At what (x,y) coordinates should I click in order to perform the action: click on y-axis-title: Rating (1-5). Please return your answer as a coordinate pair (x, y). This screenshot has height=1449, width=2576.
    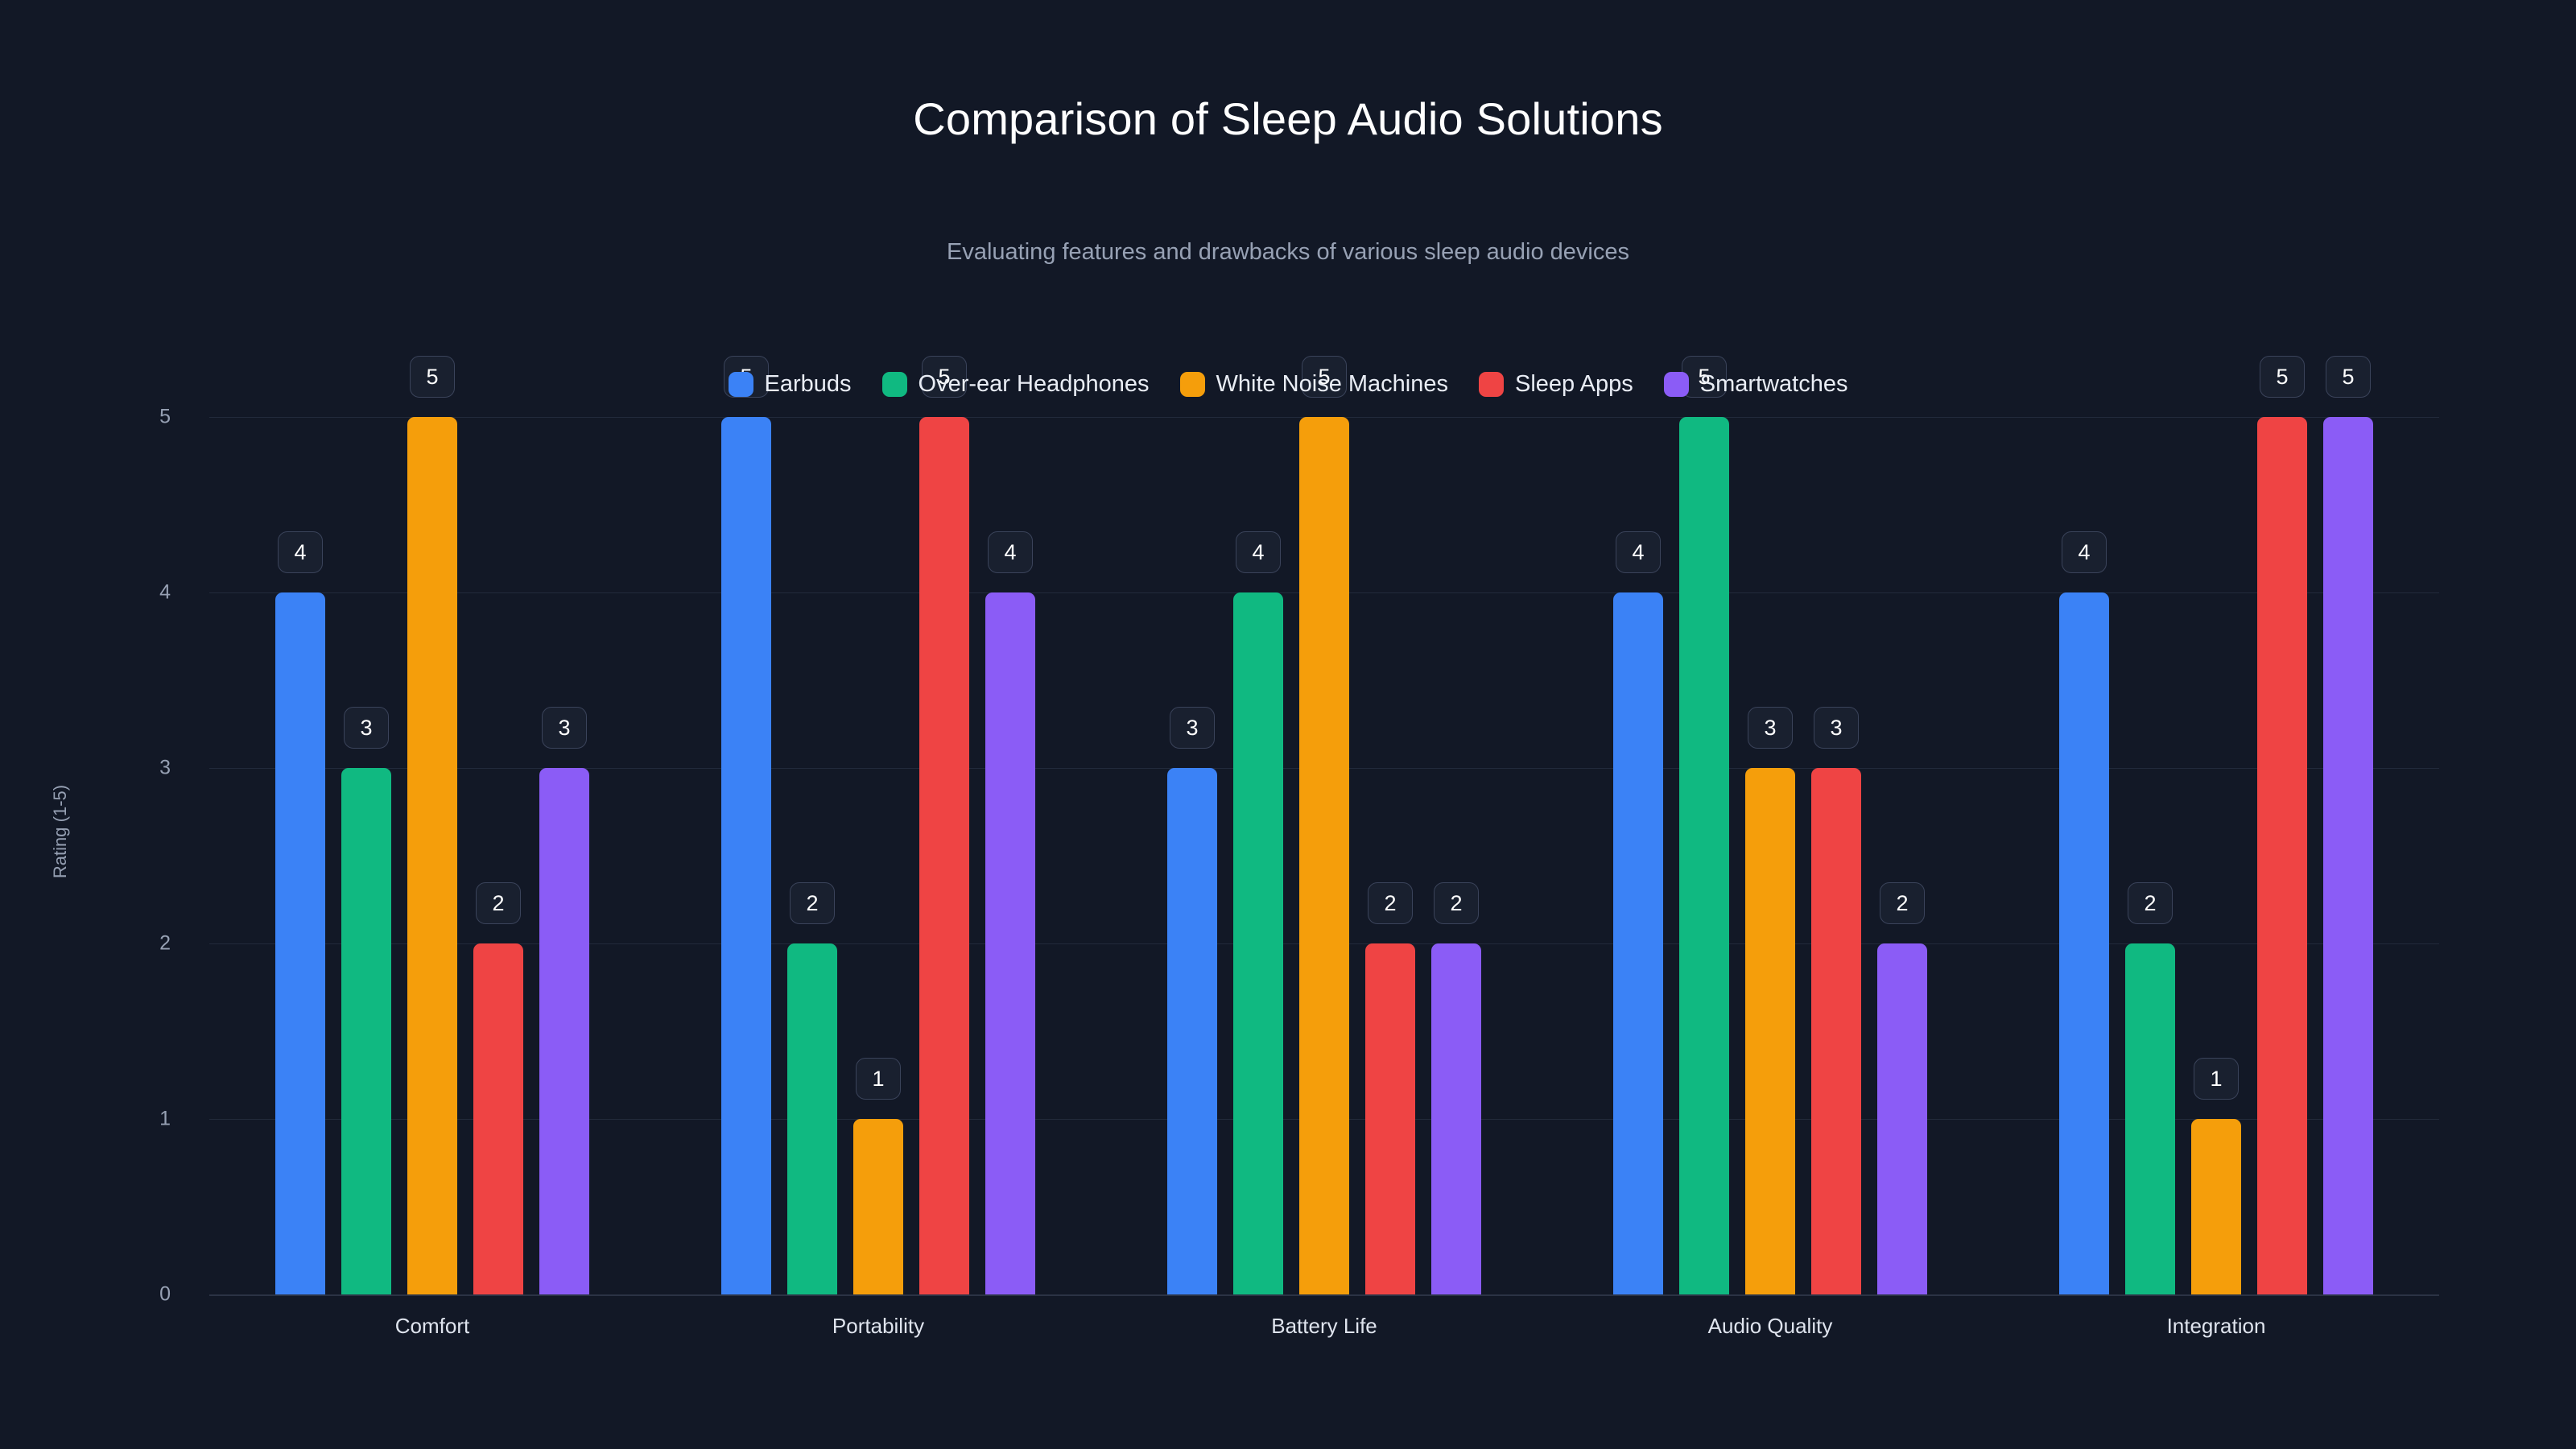
    Looking at the image, I should click on (60, 831).